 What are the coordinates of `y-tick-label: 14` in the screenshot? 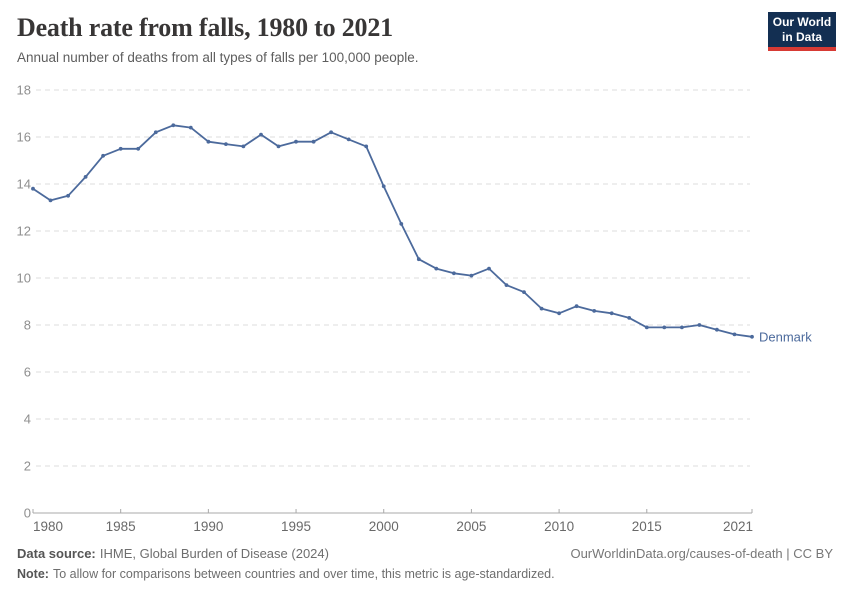 It's located at (24, 184).